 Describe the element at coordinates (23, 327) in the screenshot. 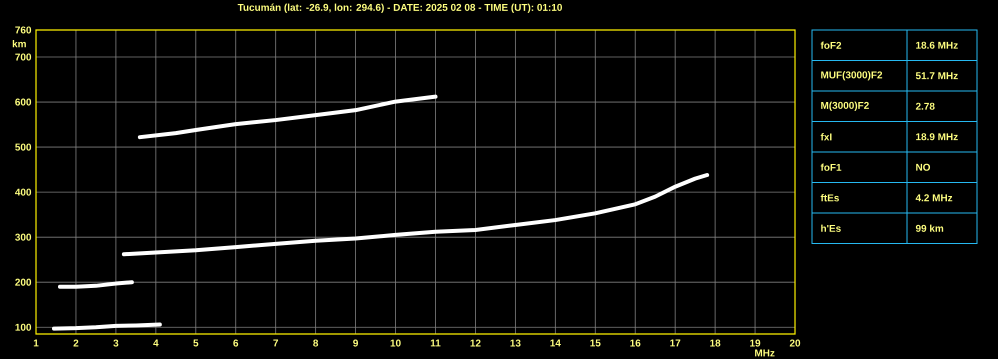

I see `y-tick-label: 100` at that location.